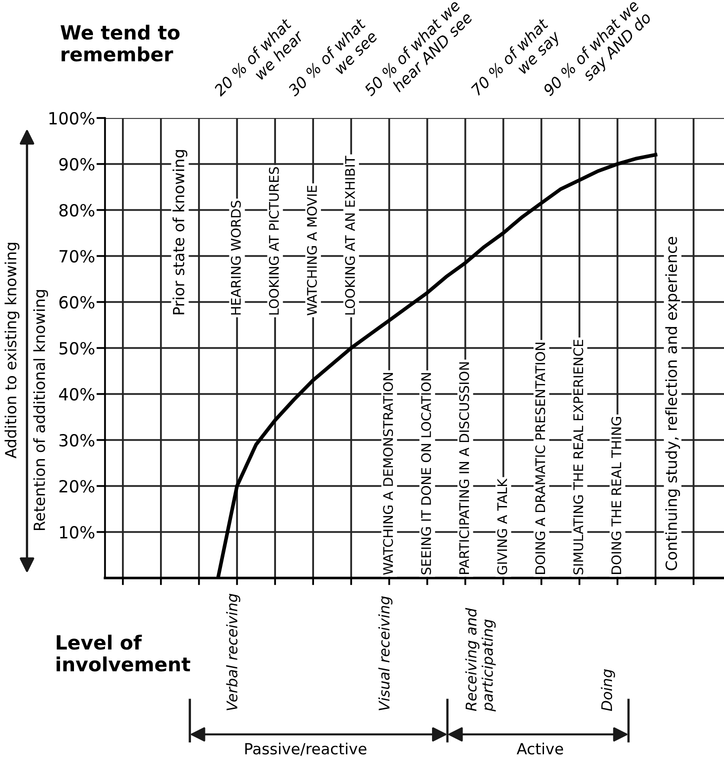 This screenshot has height=766, width=724. What do you see at coordinates (77, 440) in the screenshot?
I see `y-tick-label: 30%` at bounding box center [77, 440].